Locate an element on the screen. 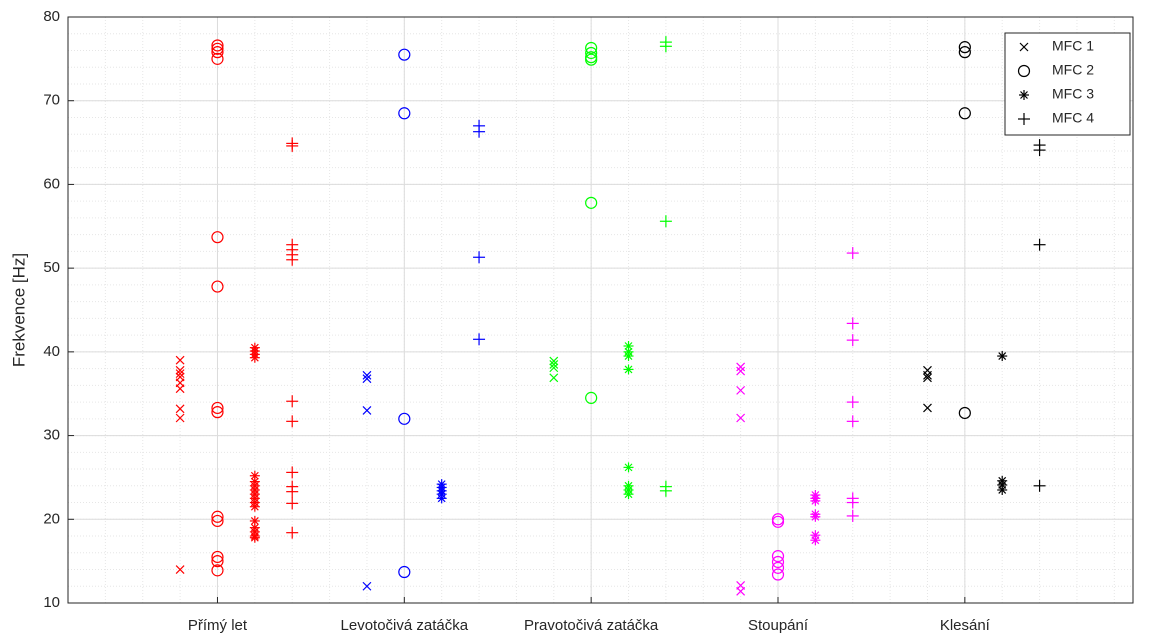  legend-label: MFC 1 is located at coordinates (1073, 46).